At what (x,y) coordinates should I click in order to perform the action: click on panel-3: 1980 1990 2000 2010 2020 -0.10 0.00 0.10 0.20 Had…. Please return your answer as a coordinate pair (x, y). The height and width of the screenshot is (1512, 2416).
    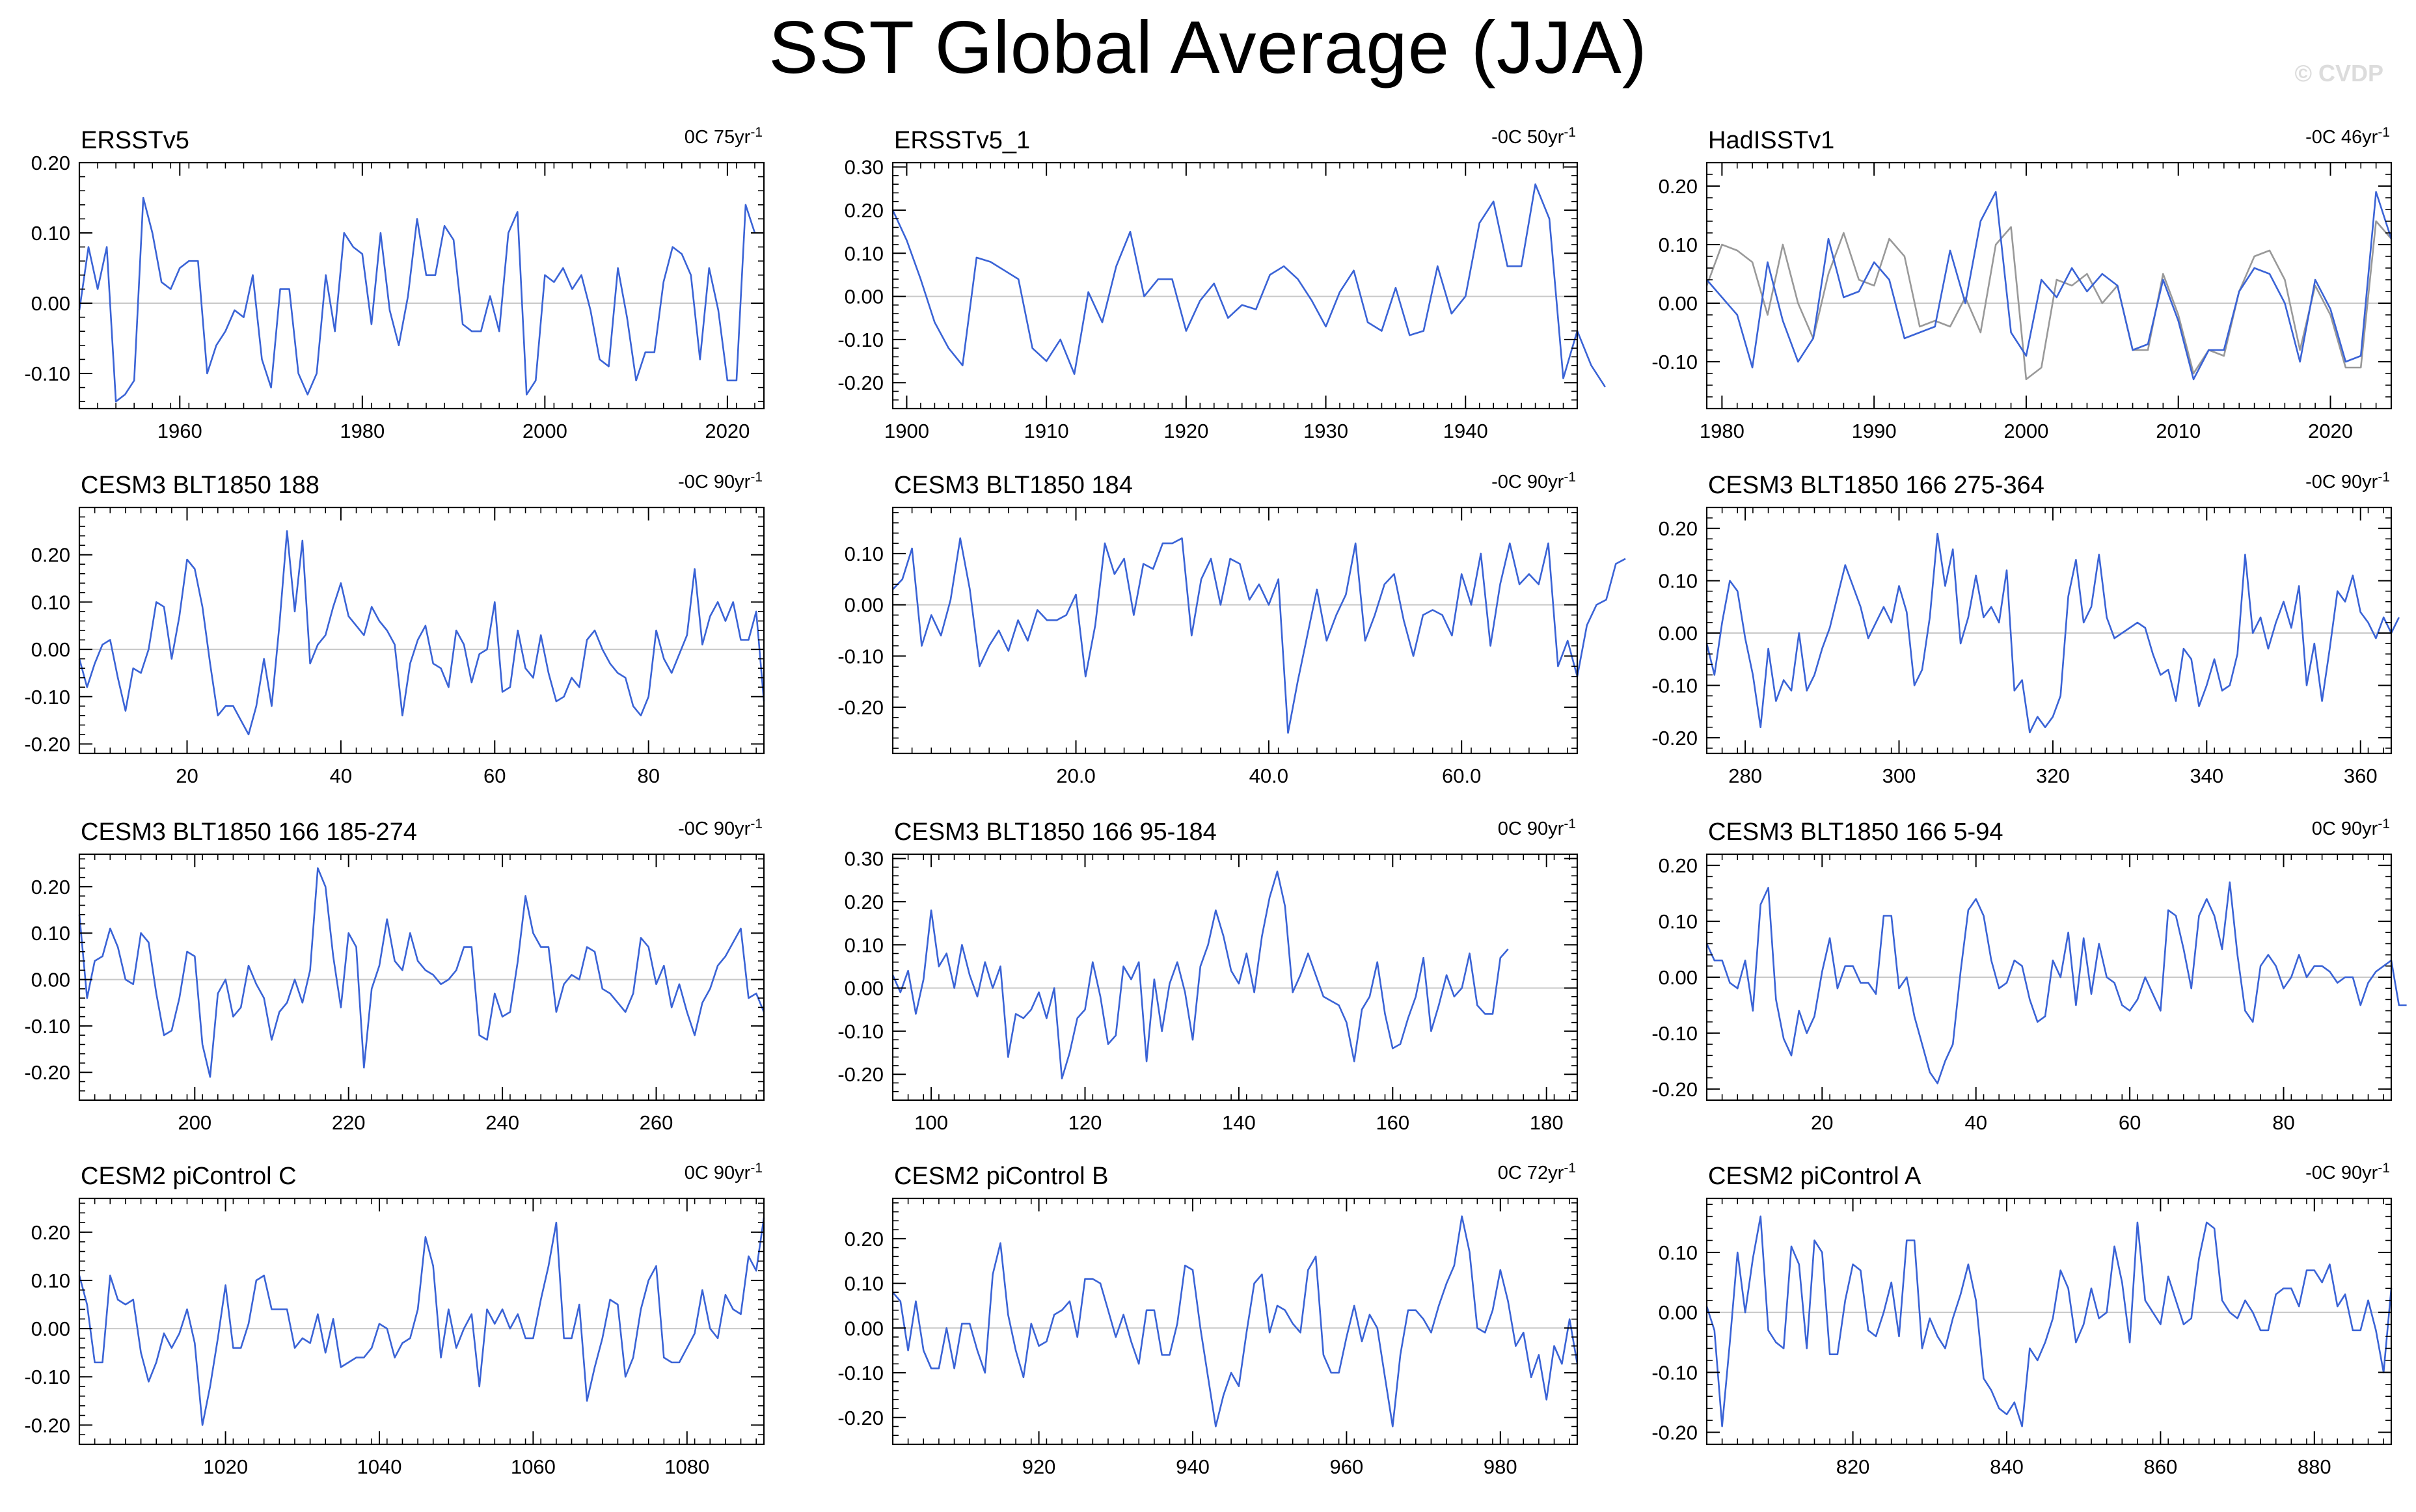
    Looking at the image, I should click on (2022, 283).